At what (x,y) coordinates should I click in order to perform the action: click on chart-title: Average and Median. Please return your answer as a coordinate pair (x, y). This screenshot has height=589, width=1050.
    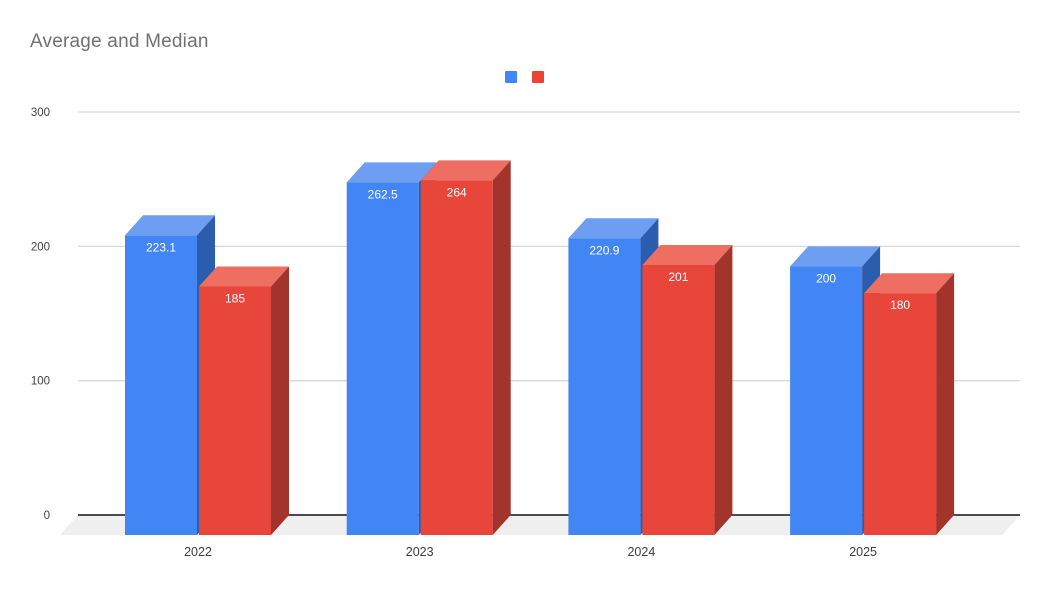
    Looking at the image, I should click on (119, 41).